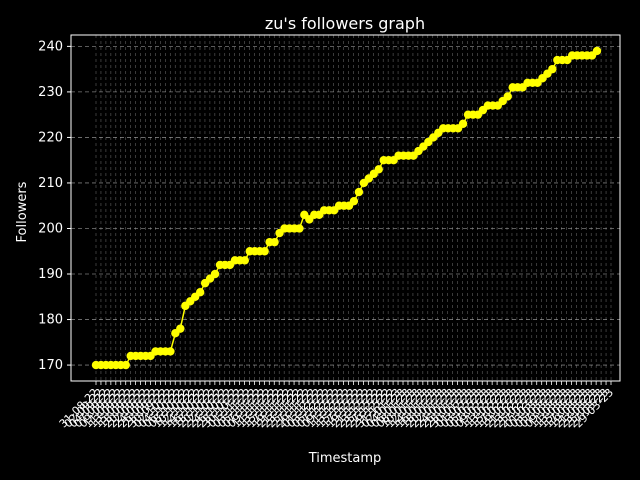 Image resolution: width=640 pixels, height=480 pixels. What do you see at coordinates (50, 228) in the screenshot?
I see `y-tick-label: 200` at bounding box center [50, 228].